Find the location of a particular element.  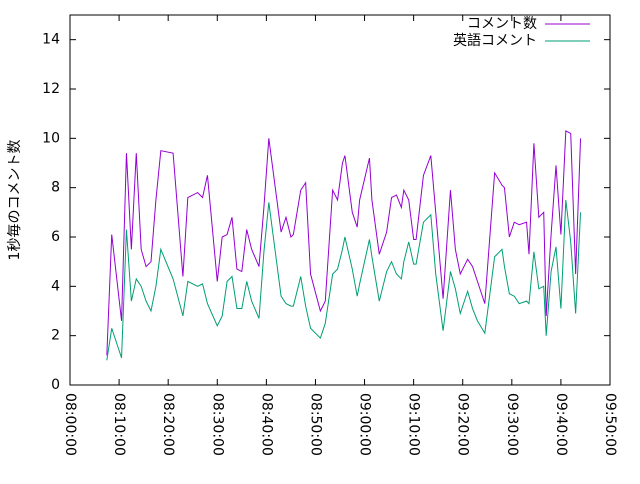

legend-label: コメント数 is located at coordinates (502, 24).